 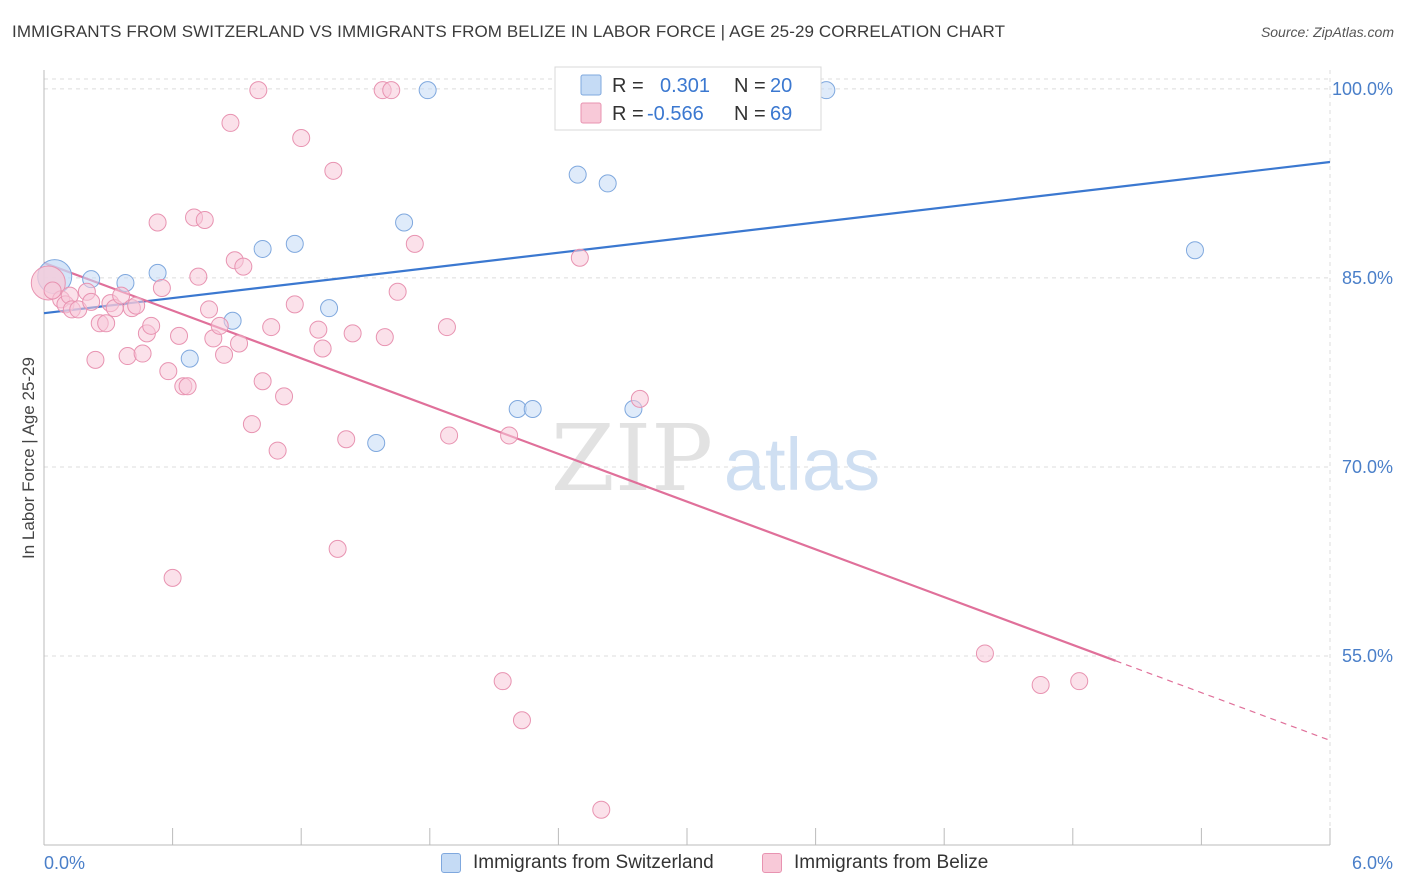 I want to click on series-label-belize: Immigrants from Belize, so click(x=891, y=862).